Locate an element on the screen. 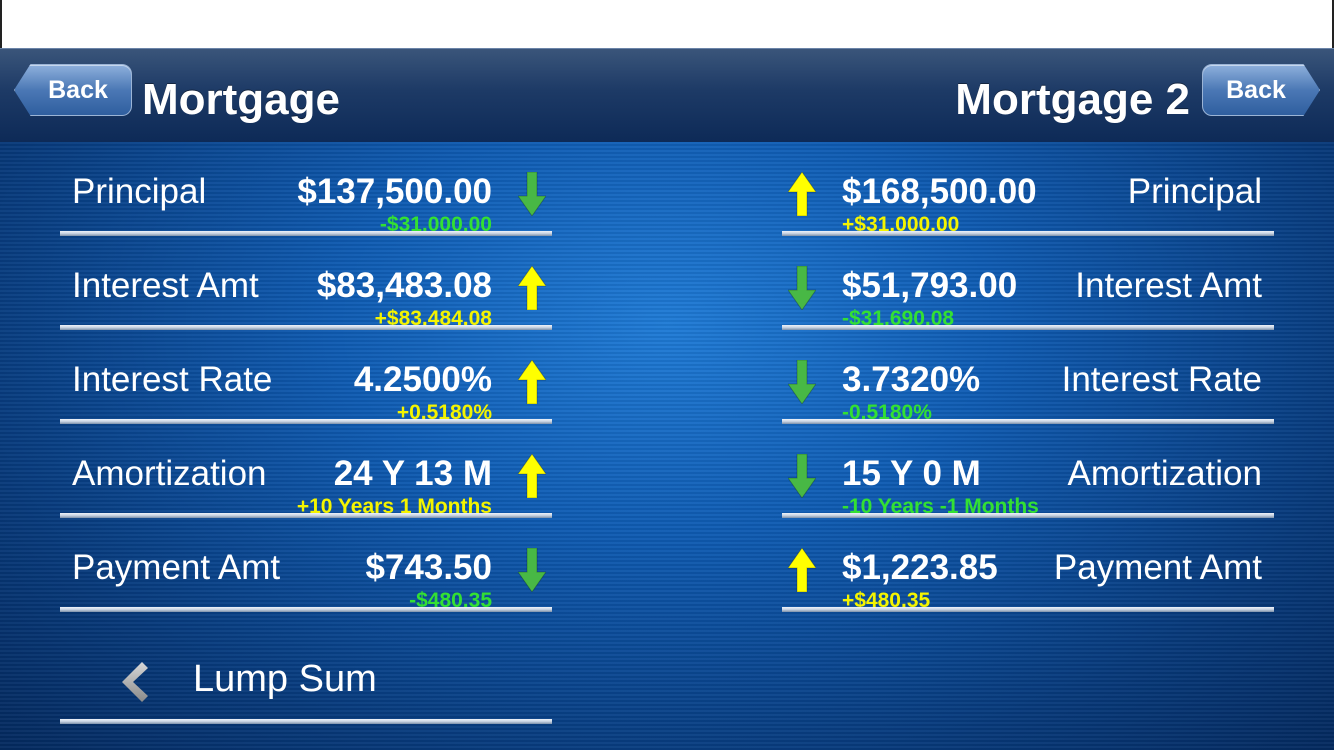  row-value: 3.7320% is located at coordinates (911, 379).